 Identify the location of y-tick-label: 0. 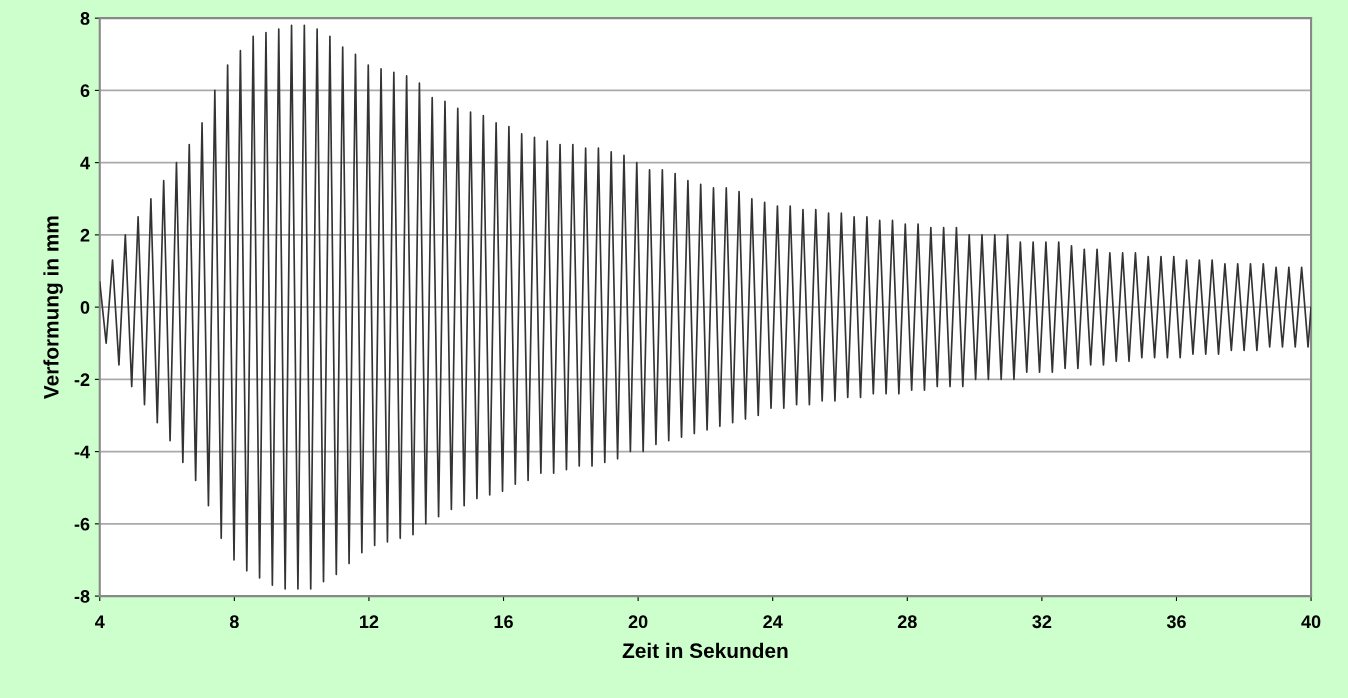
(85, 307).